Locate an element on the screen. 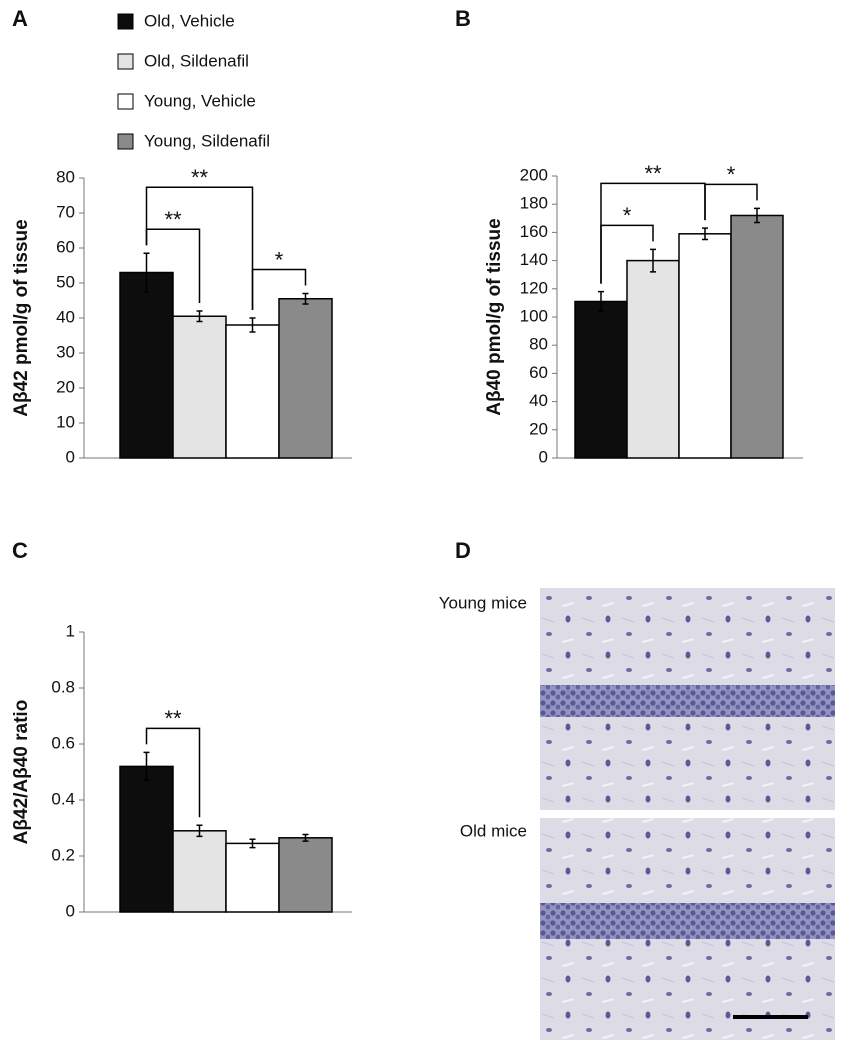 The image size is (845, 1050). y-tick-label: 30 is located at coordinates (65, 351).